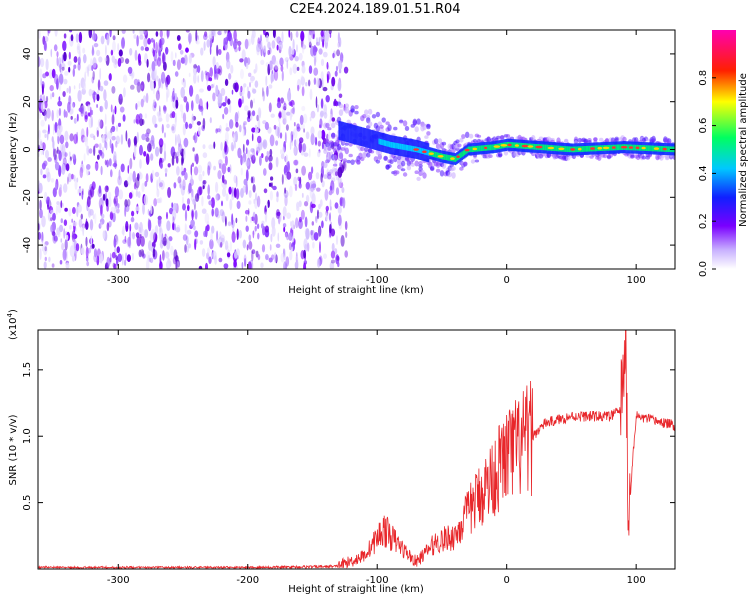 The width and height of the screenshot is (750, 600). Describe the element at coordinates (13, 449) in the screenshot. I see `snr-y-axis-label: SNR (10 * v/v)` at that location.